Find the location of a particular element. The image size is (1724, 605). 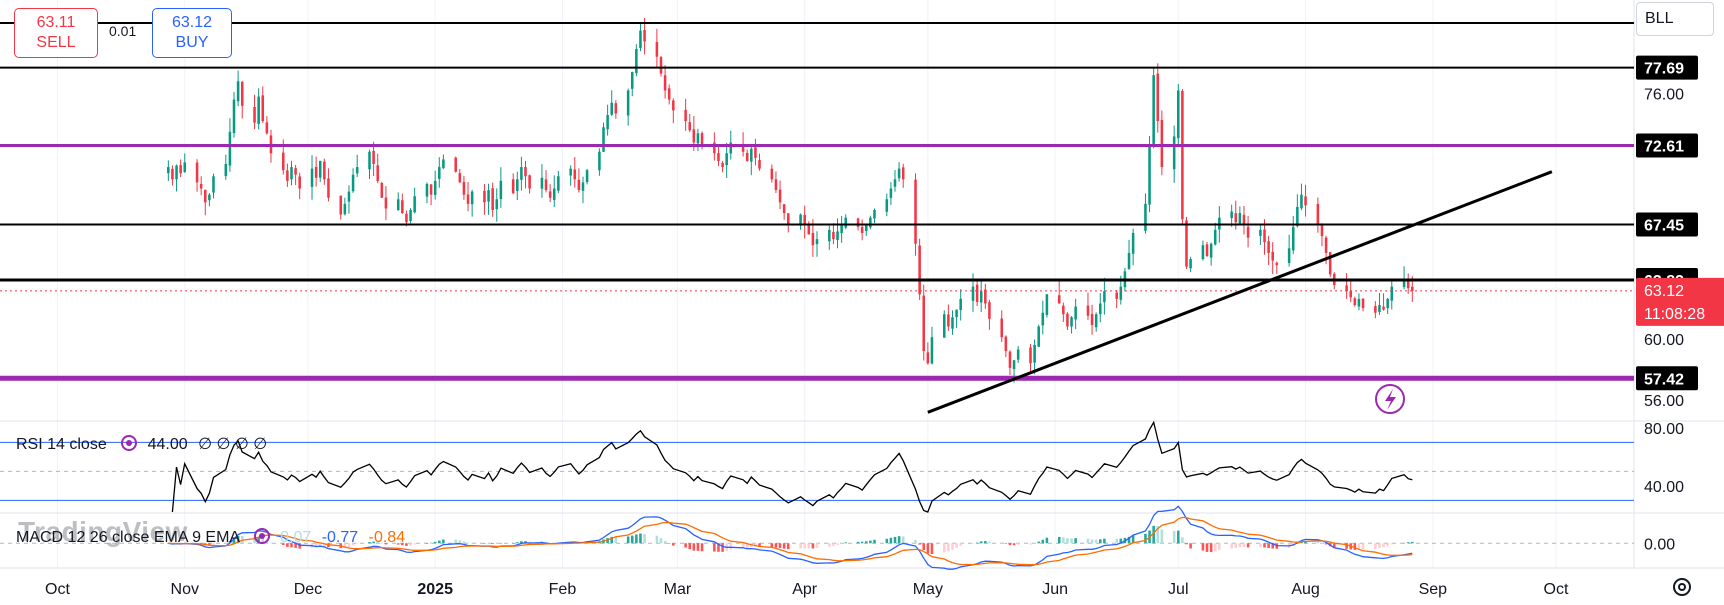

price-level-tag is located at coordinates (1667, 224).